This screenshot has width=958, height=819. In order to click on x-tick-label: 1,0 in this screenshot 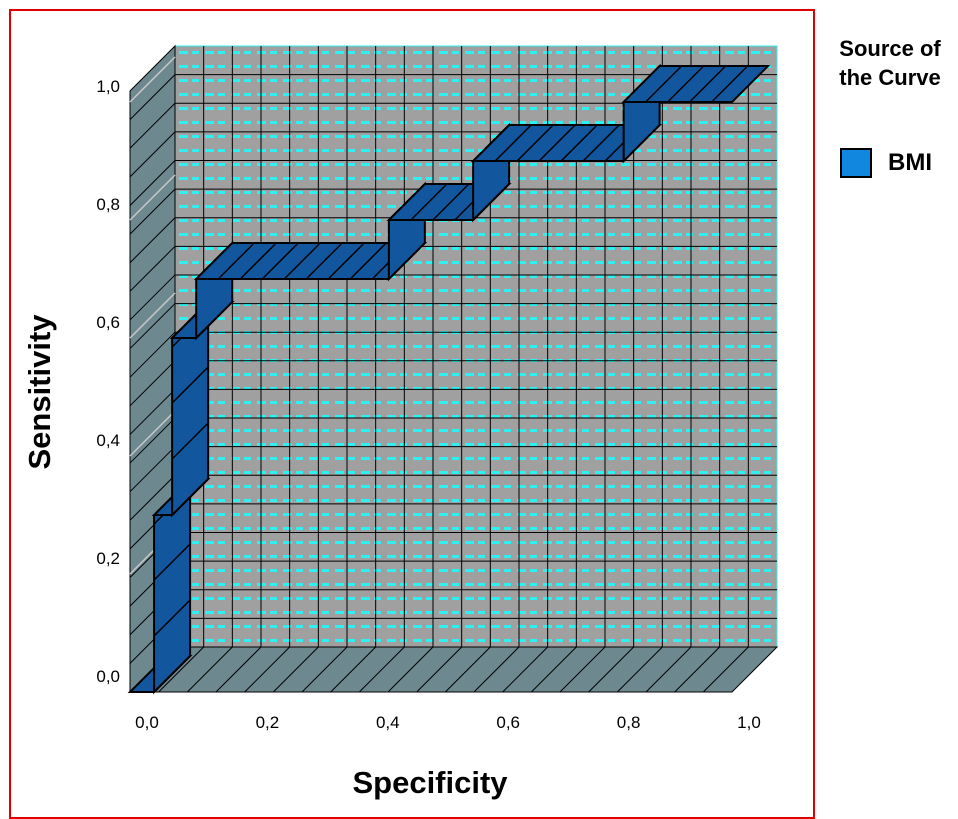, I will do `click(749, 722)`.